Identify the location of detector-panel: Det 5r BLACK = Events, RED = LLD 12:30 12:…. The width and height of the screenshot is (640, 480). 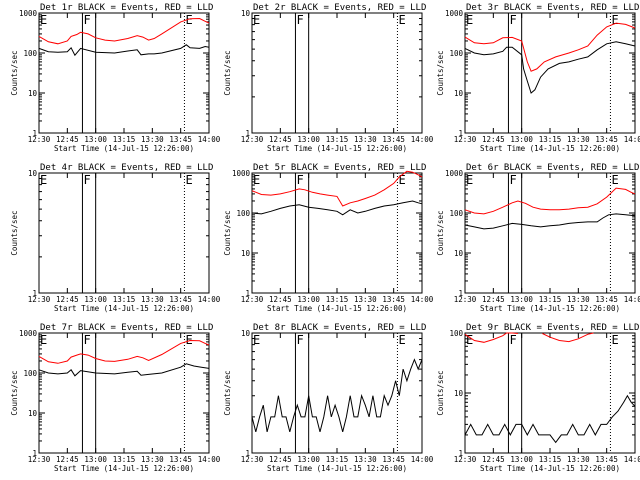
(328, 238).